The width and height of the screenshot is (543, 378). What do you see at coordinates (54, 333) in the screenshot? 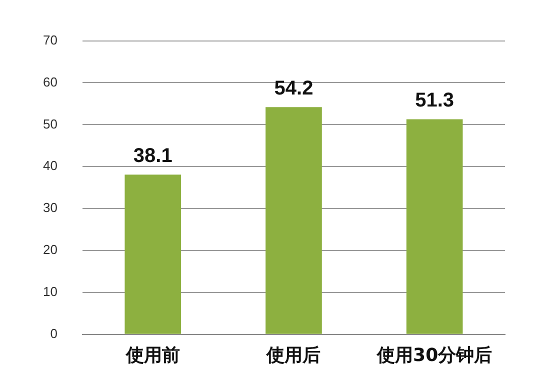
I see `y-tick-label: 0` at bounding box center [54, 333].